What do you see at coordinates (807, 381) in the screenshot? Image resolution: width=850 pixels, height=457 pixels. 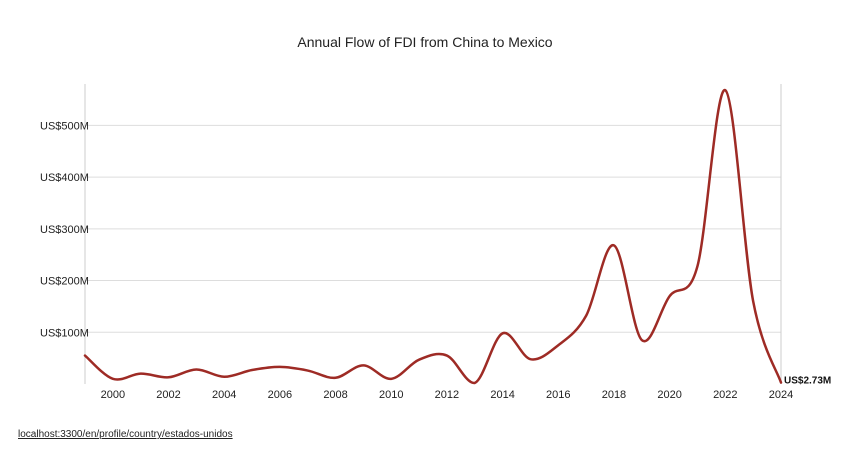 I see `end-value-label: US$2.73M` at bounding box center [807, 381].